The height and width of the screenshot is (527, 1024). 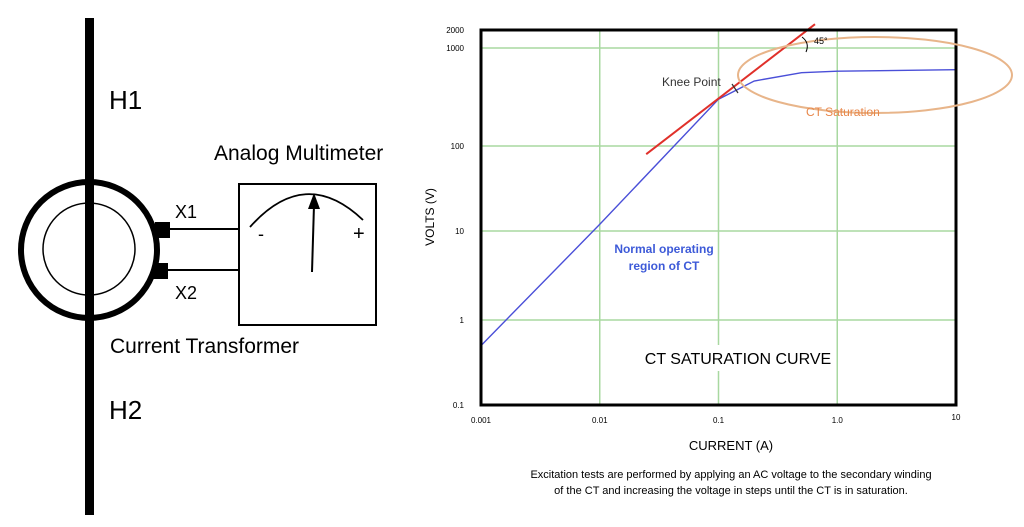 What do you see at coordinates (731, 445) in the screenshot?
I see `x-axis-label: CURRENT (A)` at bounding box center [731, 445].